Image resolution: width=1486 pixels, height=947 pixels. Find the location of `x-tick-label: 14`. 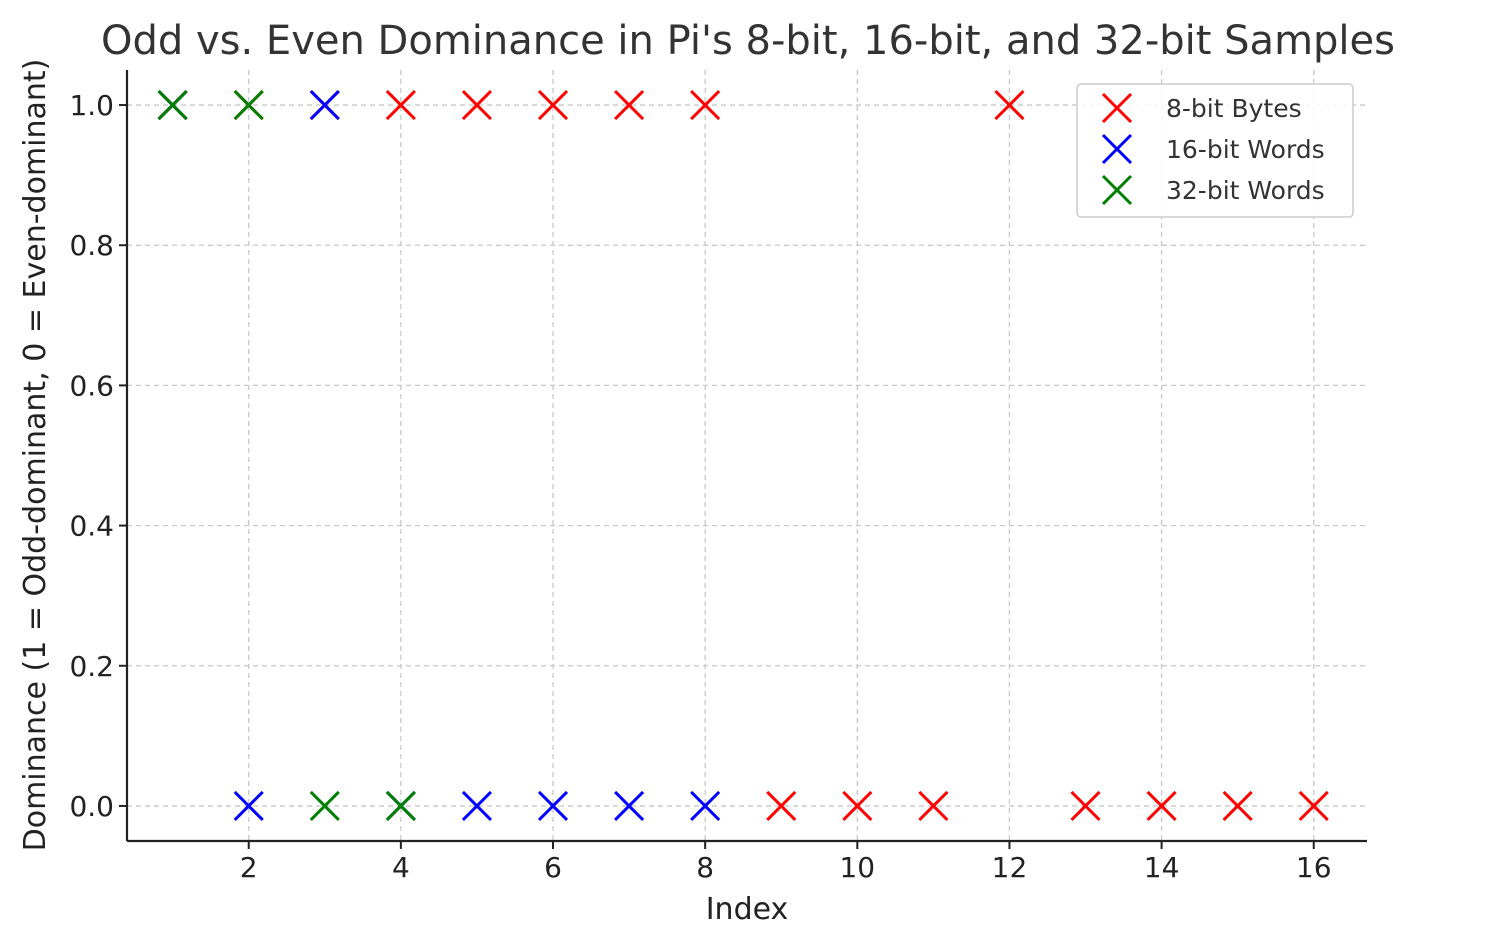

x-tick-label: 14 is located at coordinates (1162, 867).